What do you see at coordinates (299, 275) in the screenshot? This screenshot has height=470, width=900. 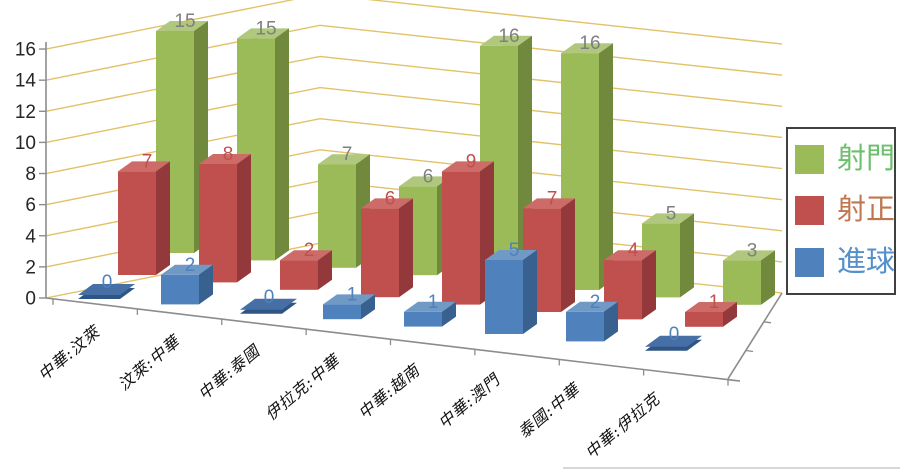 I see `bar-射正-2` at bounding box center [299, 275].